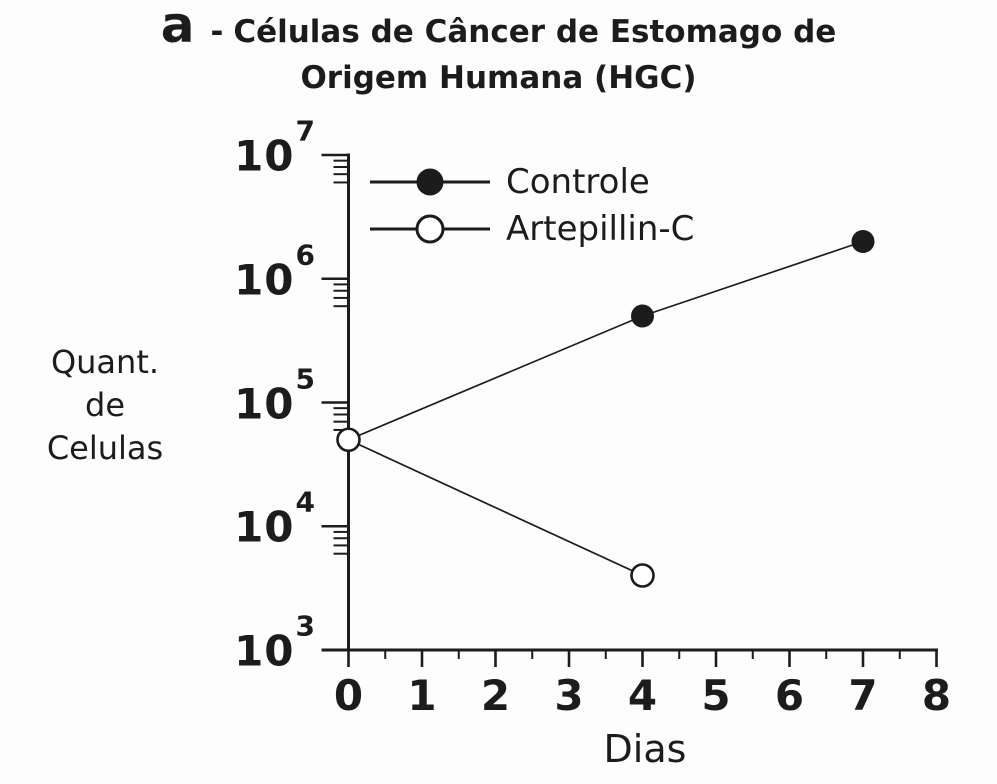 This screenshot has width=997, height=784. I want to click on y-tick-label: 103, so click(259, 644).